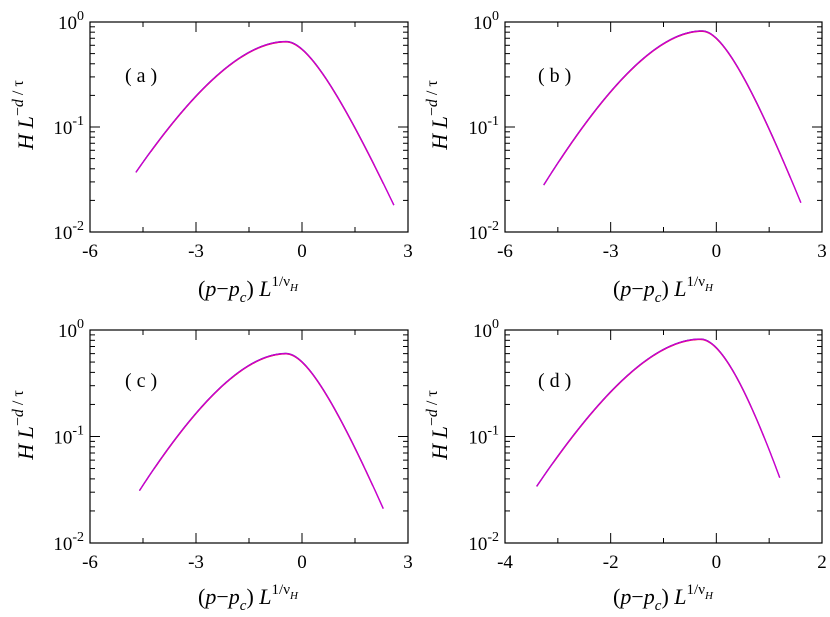 The width and height of the screenshot is (830, 617). Describe the element at coordinates (554, 76) in the screenshot. I see `panel-label: ( b )` at that location.